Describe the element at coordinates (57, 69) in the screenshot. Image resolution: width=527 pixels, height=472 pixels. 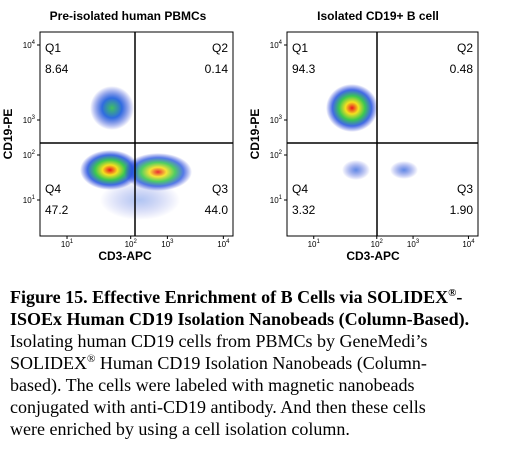
I see `quadrant-value: 8.64` at that location.